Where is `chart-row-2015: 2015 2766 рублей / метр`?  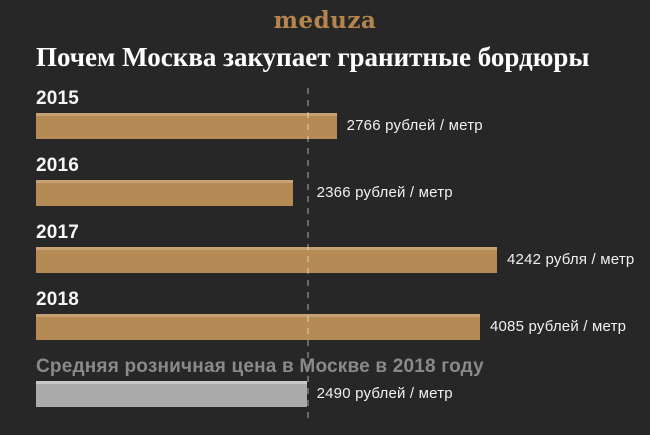 chart-row-2015: 2015 2766 рублей / метр is located at coordinates (325, 113).